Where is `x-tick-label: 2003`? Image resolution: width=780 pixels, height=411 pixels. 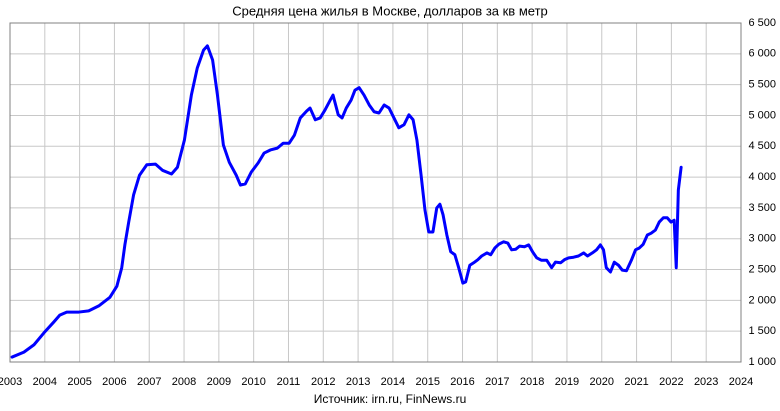
x-tick-label: 2003 is located at coordinates (11, 382).